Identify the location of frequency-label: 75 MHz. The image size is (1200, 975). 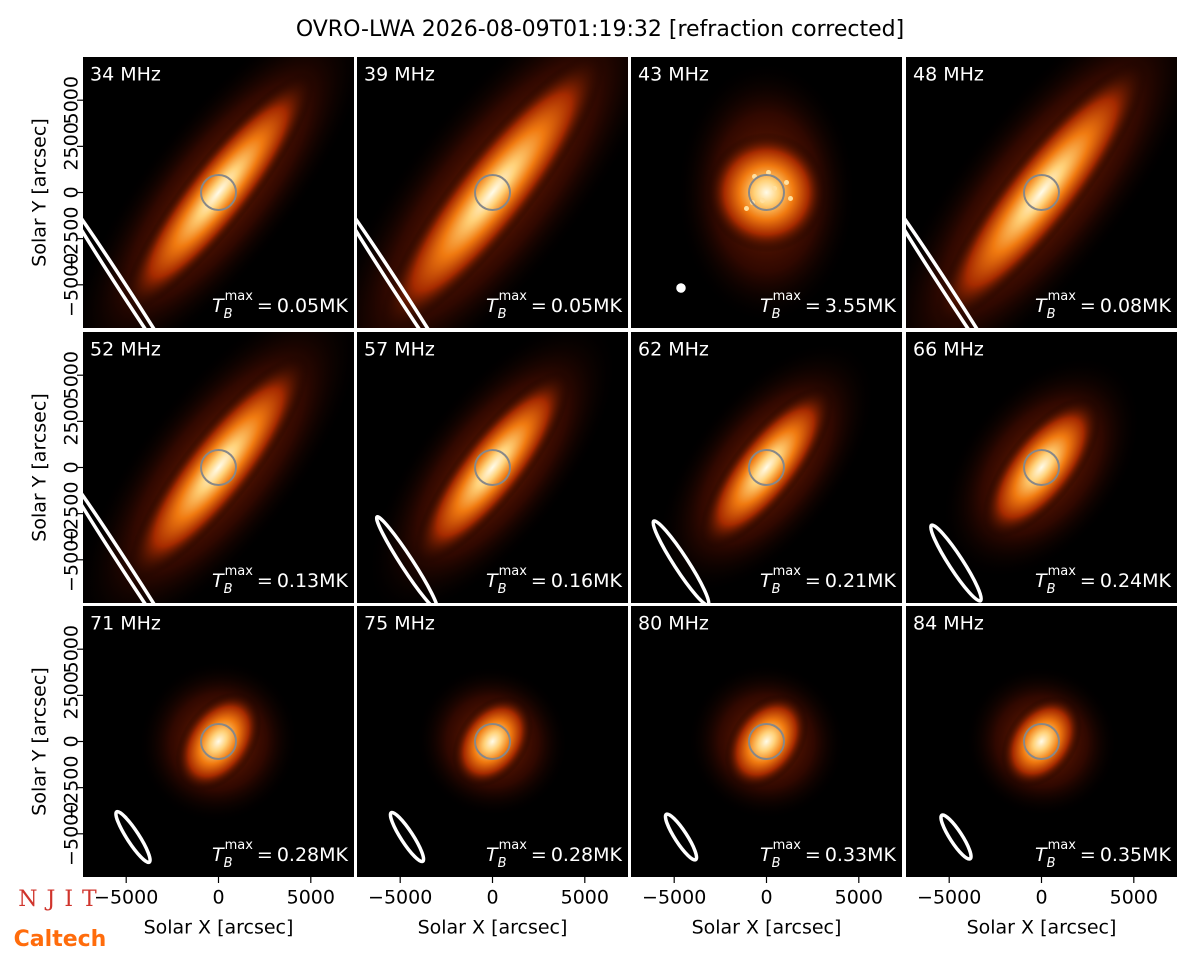
(399, 624).